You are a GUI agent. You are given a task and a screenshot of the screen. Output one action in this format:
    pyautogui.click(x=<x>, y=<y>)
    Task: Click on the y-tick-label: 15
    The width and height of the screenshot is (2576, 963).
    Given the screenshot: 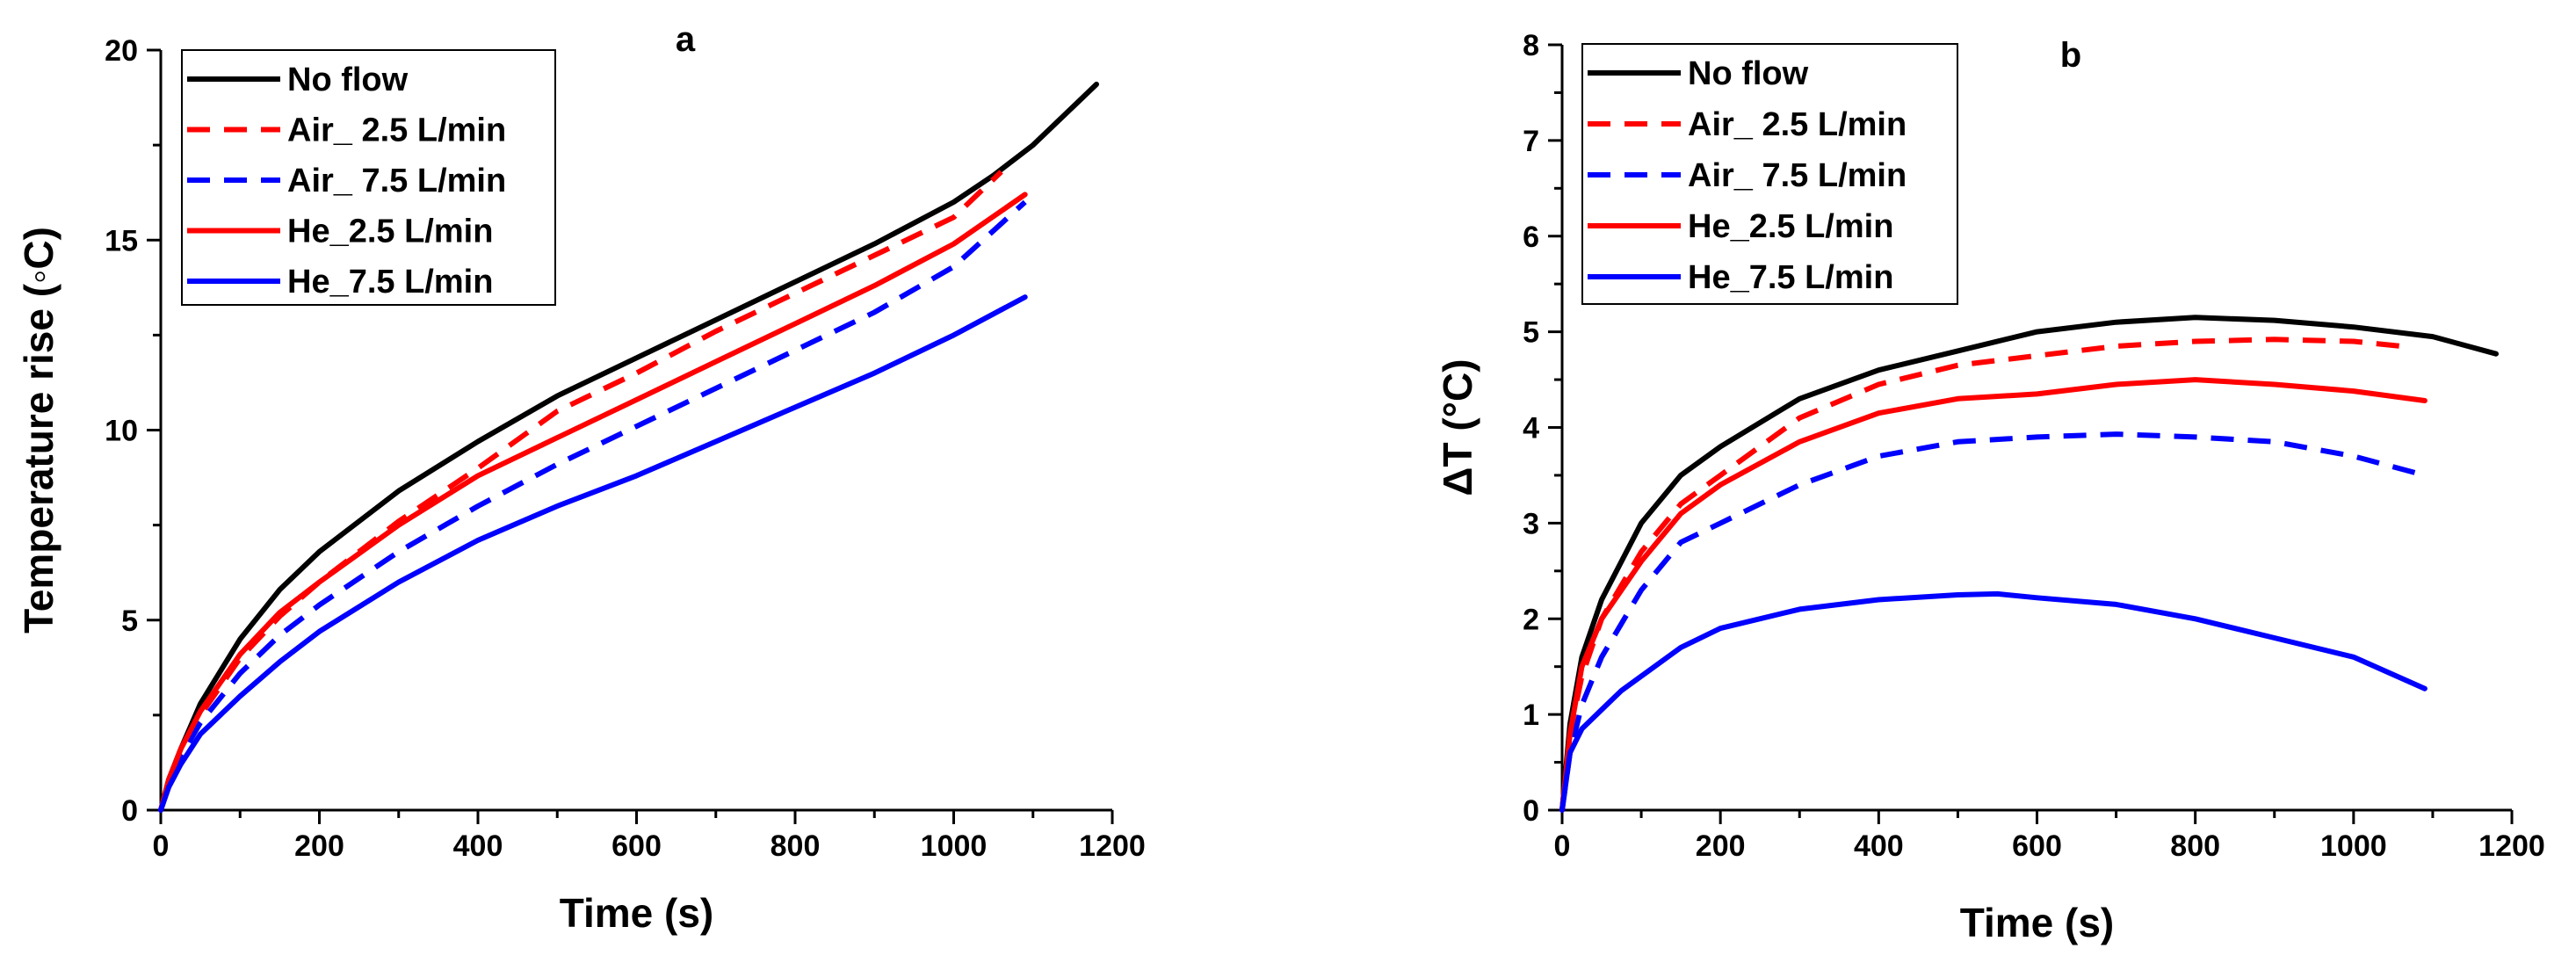 What is the action you would take?
    pyautogui.click(x=121, y=240)
    